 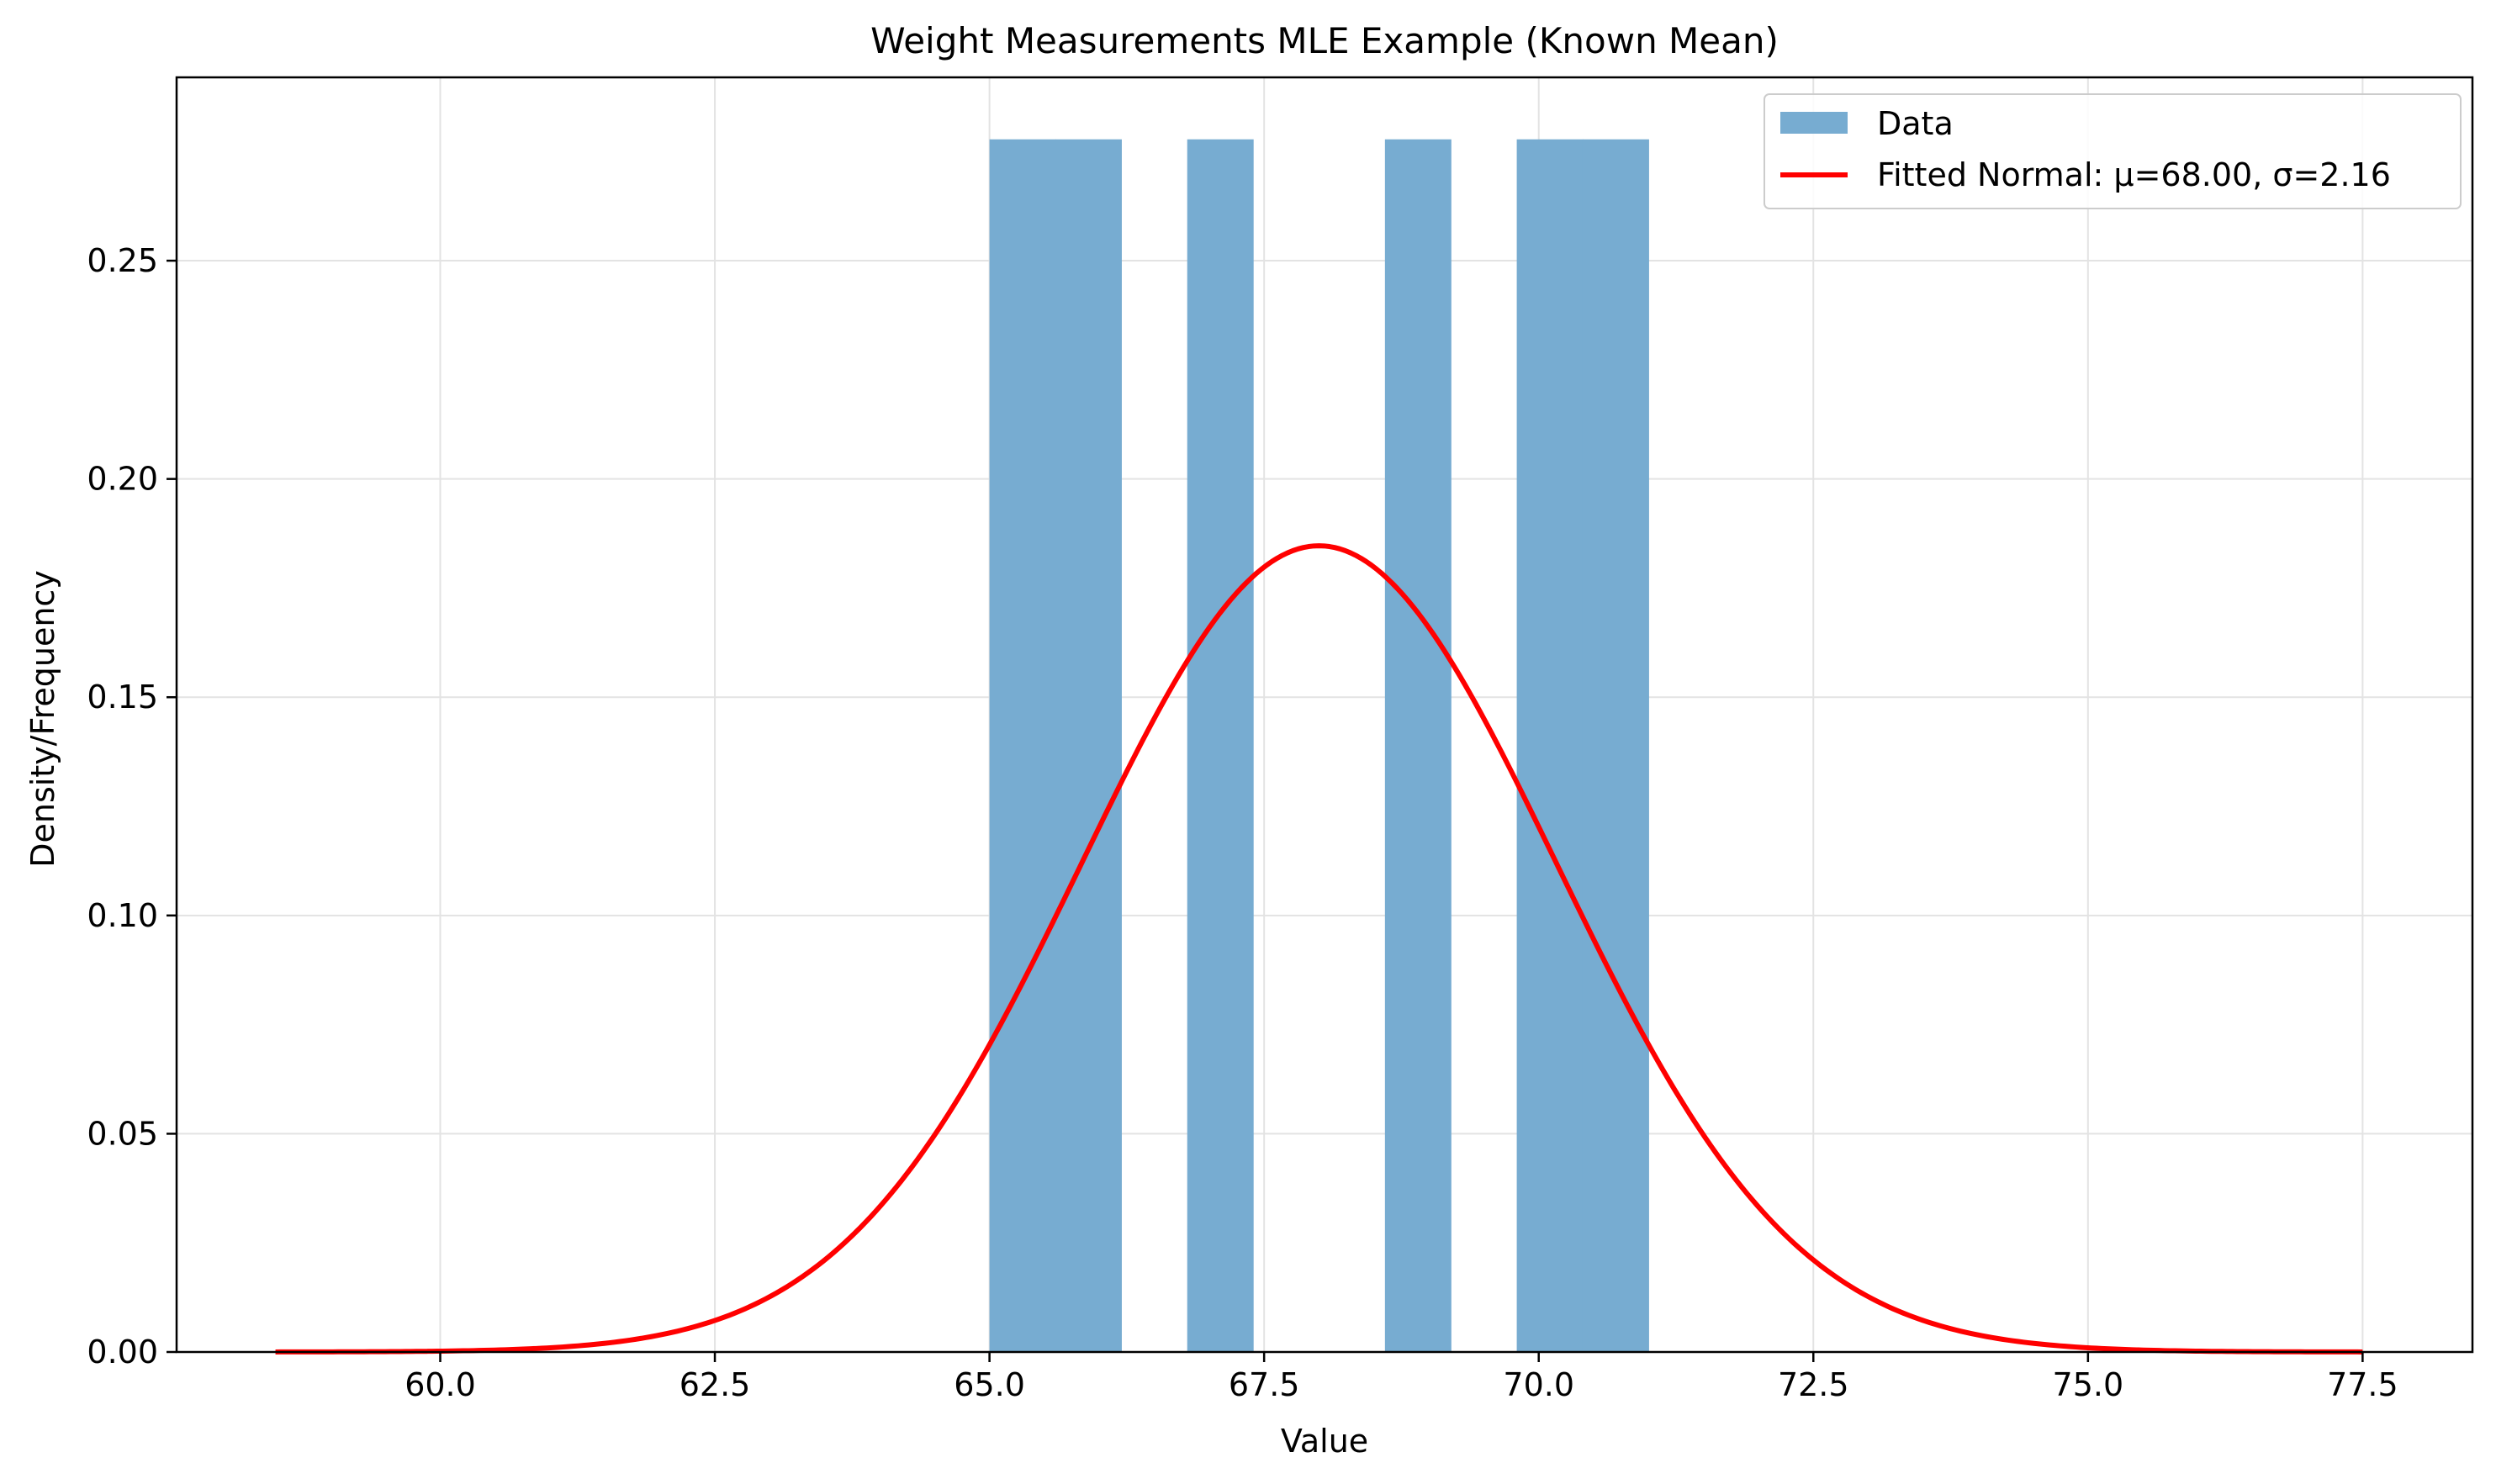 I want to click on y-tick-label: 0.10, so click(x=122, y=915).